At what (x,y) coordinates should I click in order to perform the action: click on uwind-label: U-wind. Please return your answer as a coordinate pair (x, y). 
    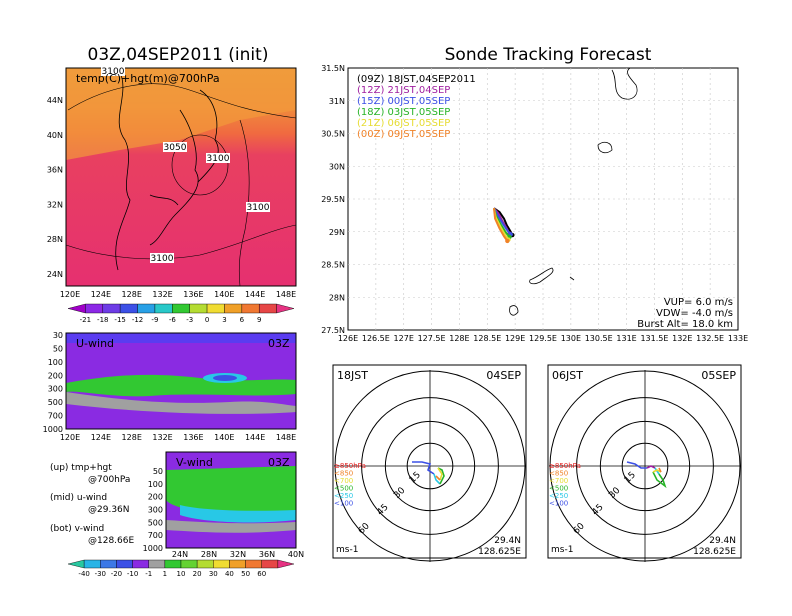
    Looking at the image, I should click on (95, 343).